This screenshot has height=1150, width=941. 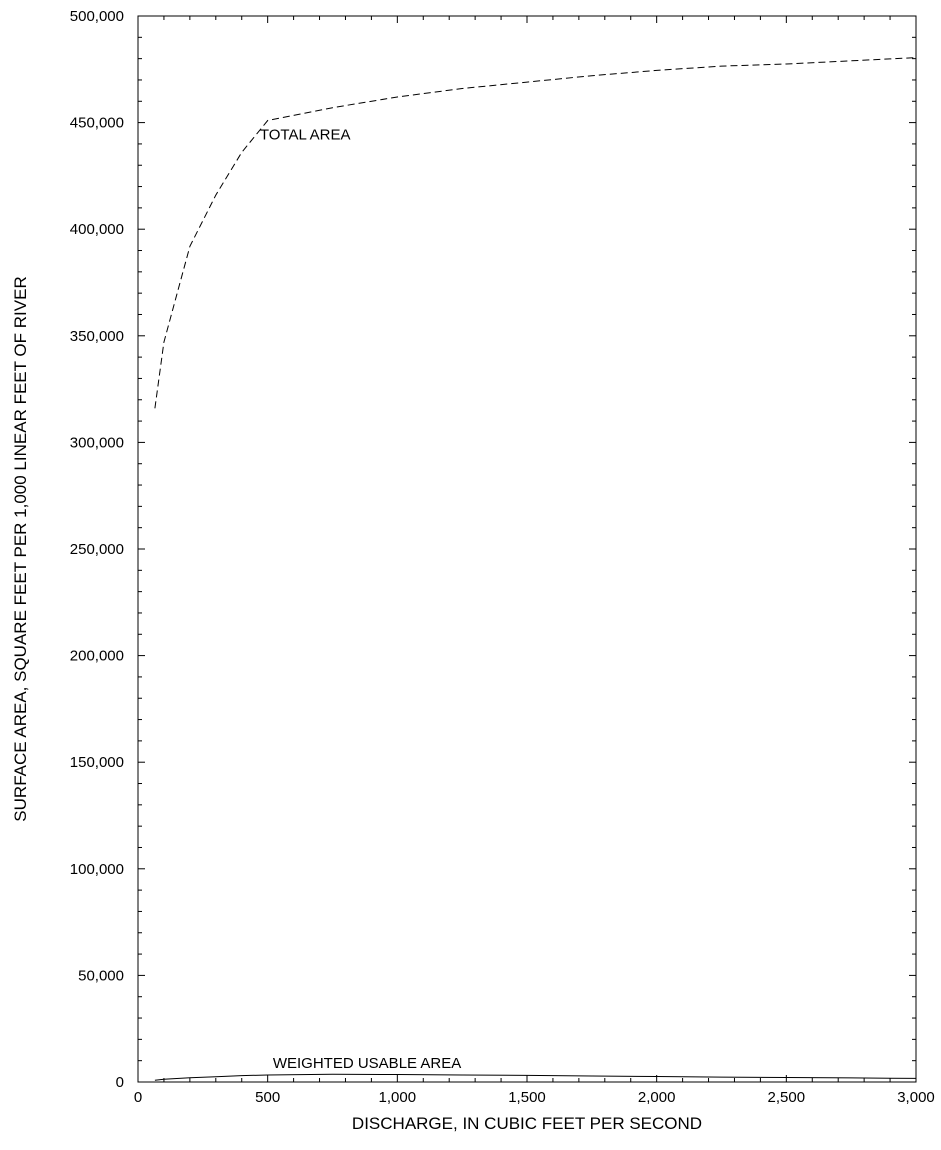 I want to click on y-tick-label: 250,000, so click(x=97, y=549).